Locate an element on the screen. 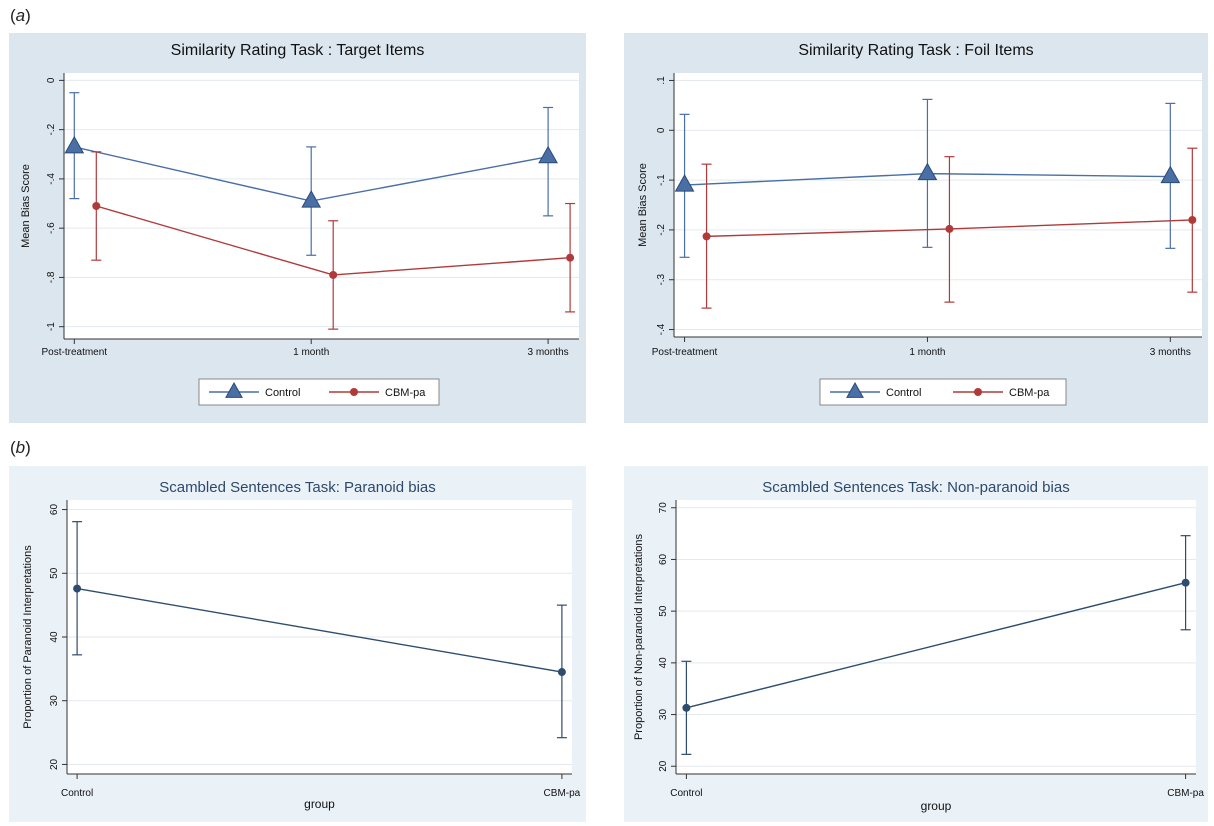 The image size is (1214, 826). chart-title: Similarity Rating Task : Target Items is located at coordinates (298, 50).